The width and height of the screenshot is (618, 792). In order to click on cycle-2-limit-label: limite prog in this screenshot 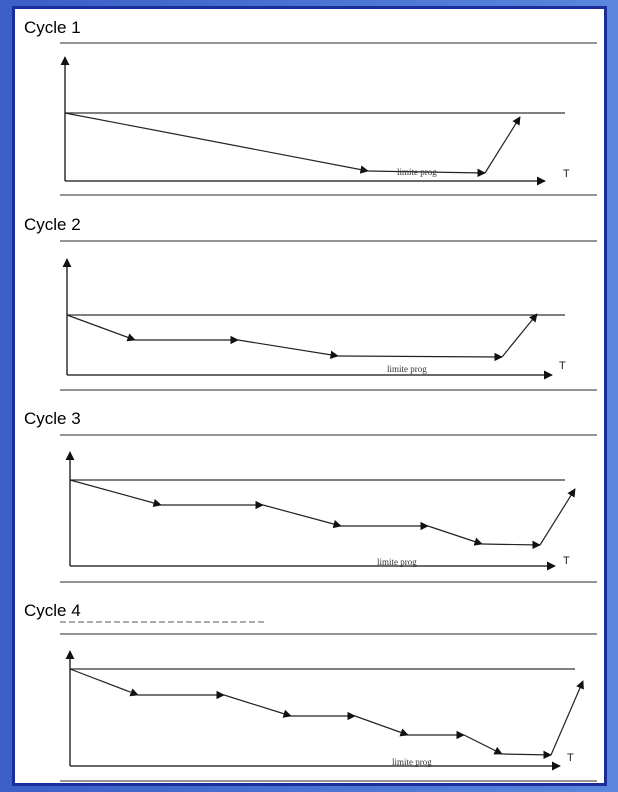, I will do `click(407, 369)`.